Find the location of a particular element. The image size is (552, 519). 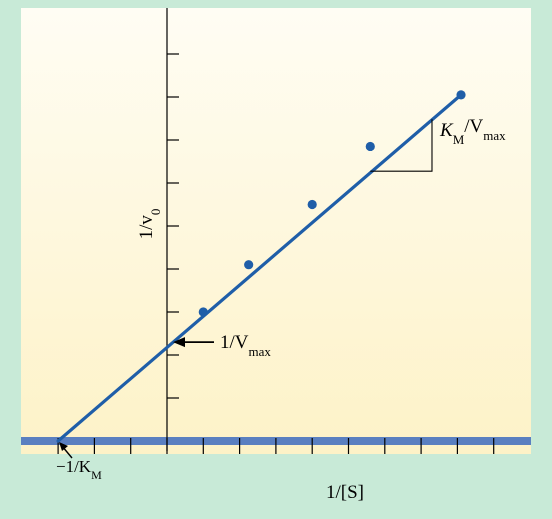

y-intercept-annotation: 1/Vmax is located at coordinates (222, 345).